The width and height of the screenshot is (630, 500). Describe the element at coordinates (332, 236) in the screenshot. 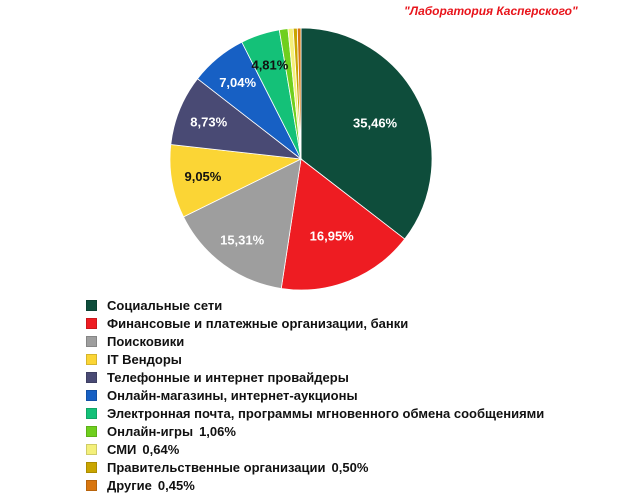

I see `pie-data-label-1: 16,95%` at that location.